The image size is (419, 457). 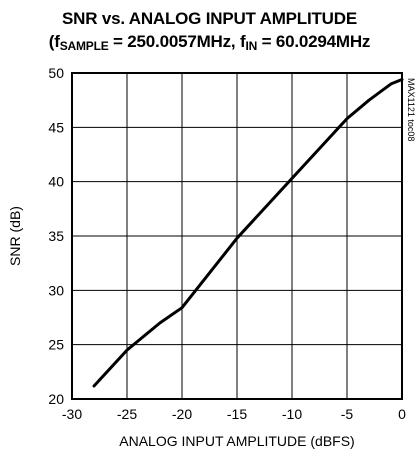 What do you see at coordinates (347, 414) in the screenshot?
I see `x-tick-label: -5` at bounding box center [347, 414].